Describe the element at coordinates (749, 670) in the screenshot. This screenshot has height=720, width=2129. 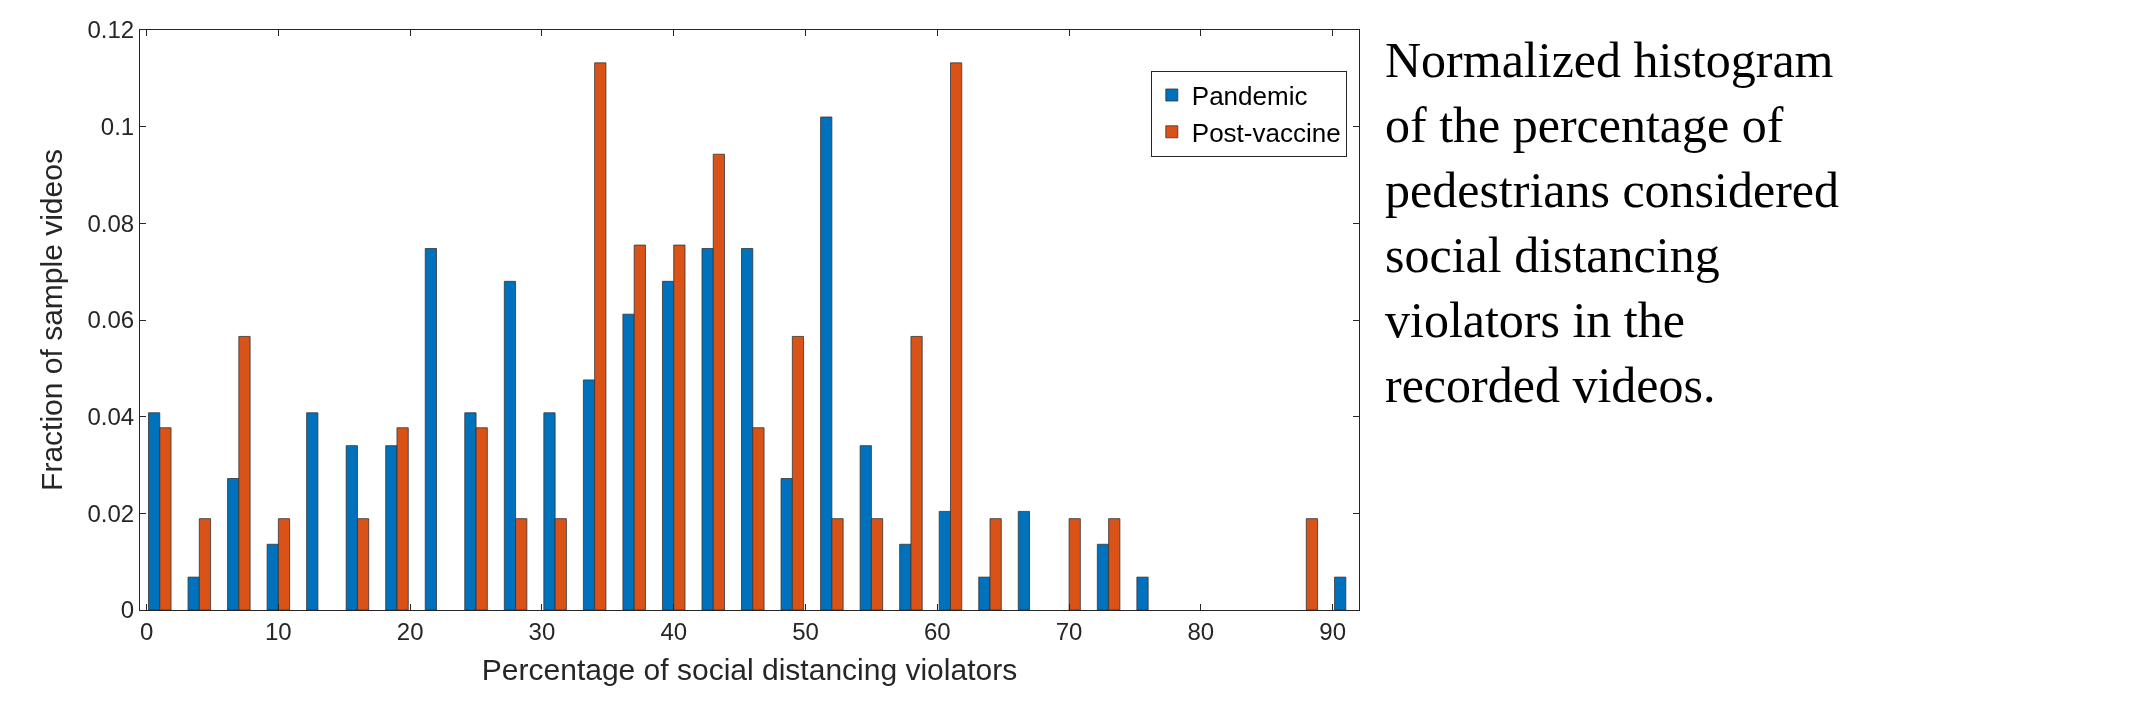
I see `x-axis-title: Percentage of social distancing violators` at that location.